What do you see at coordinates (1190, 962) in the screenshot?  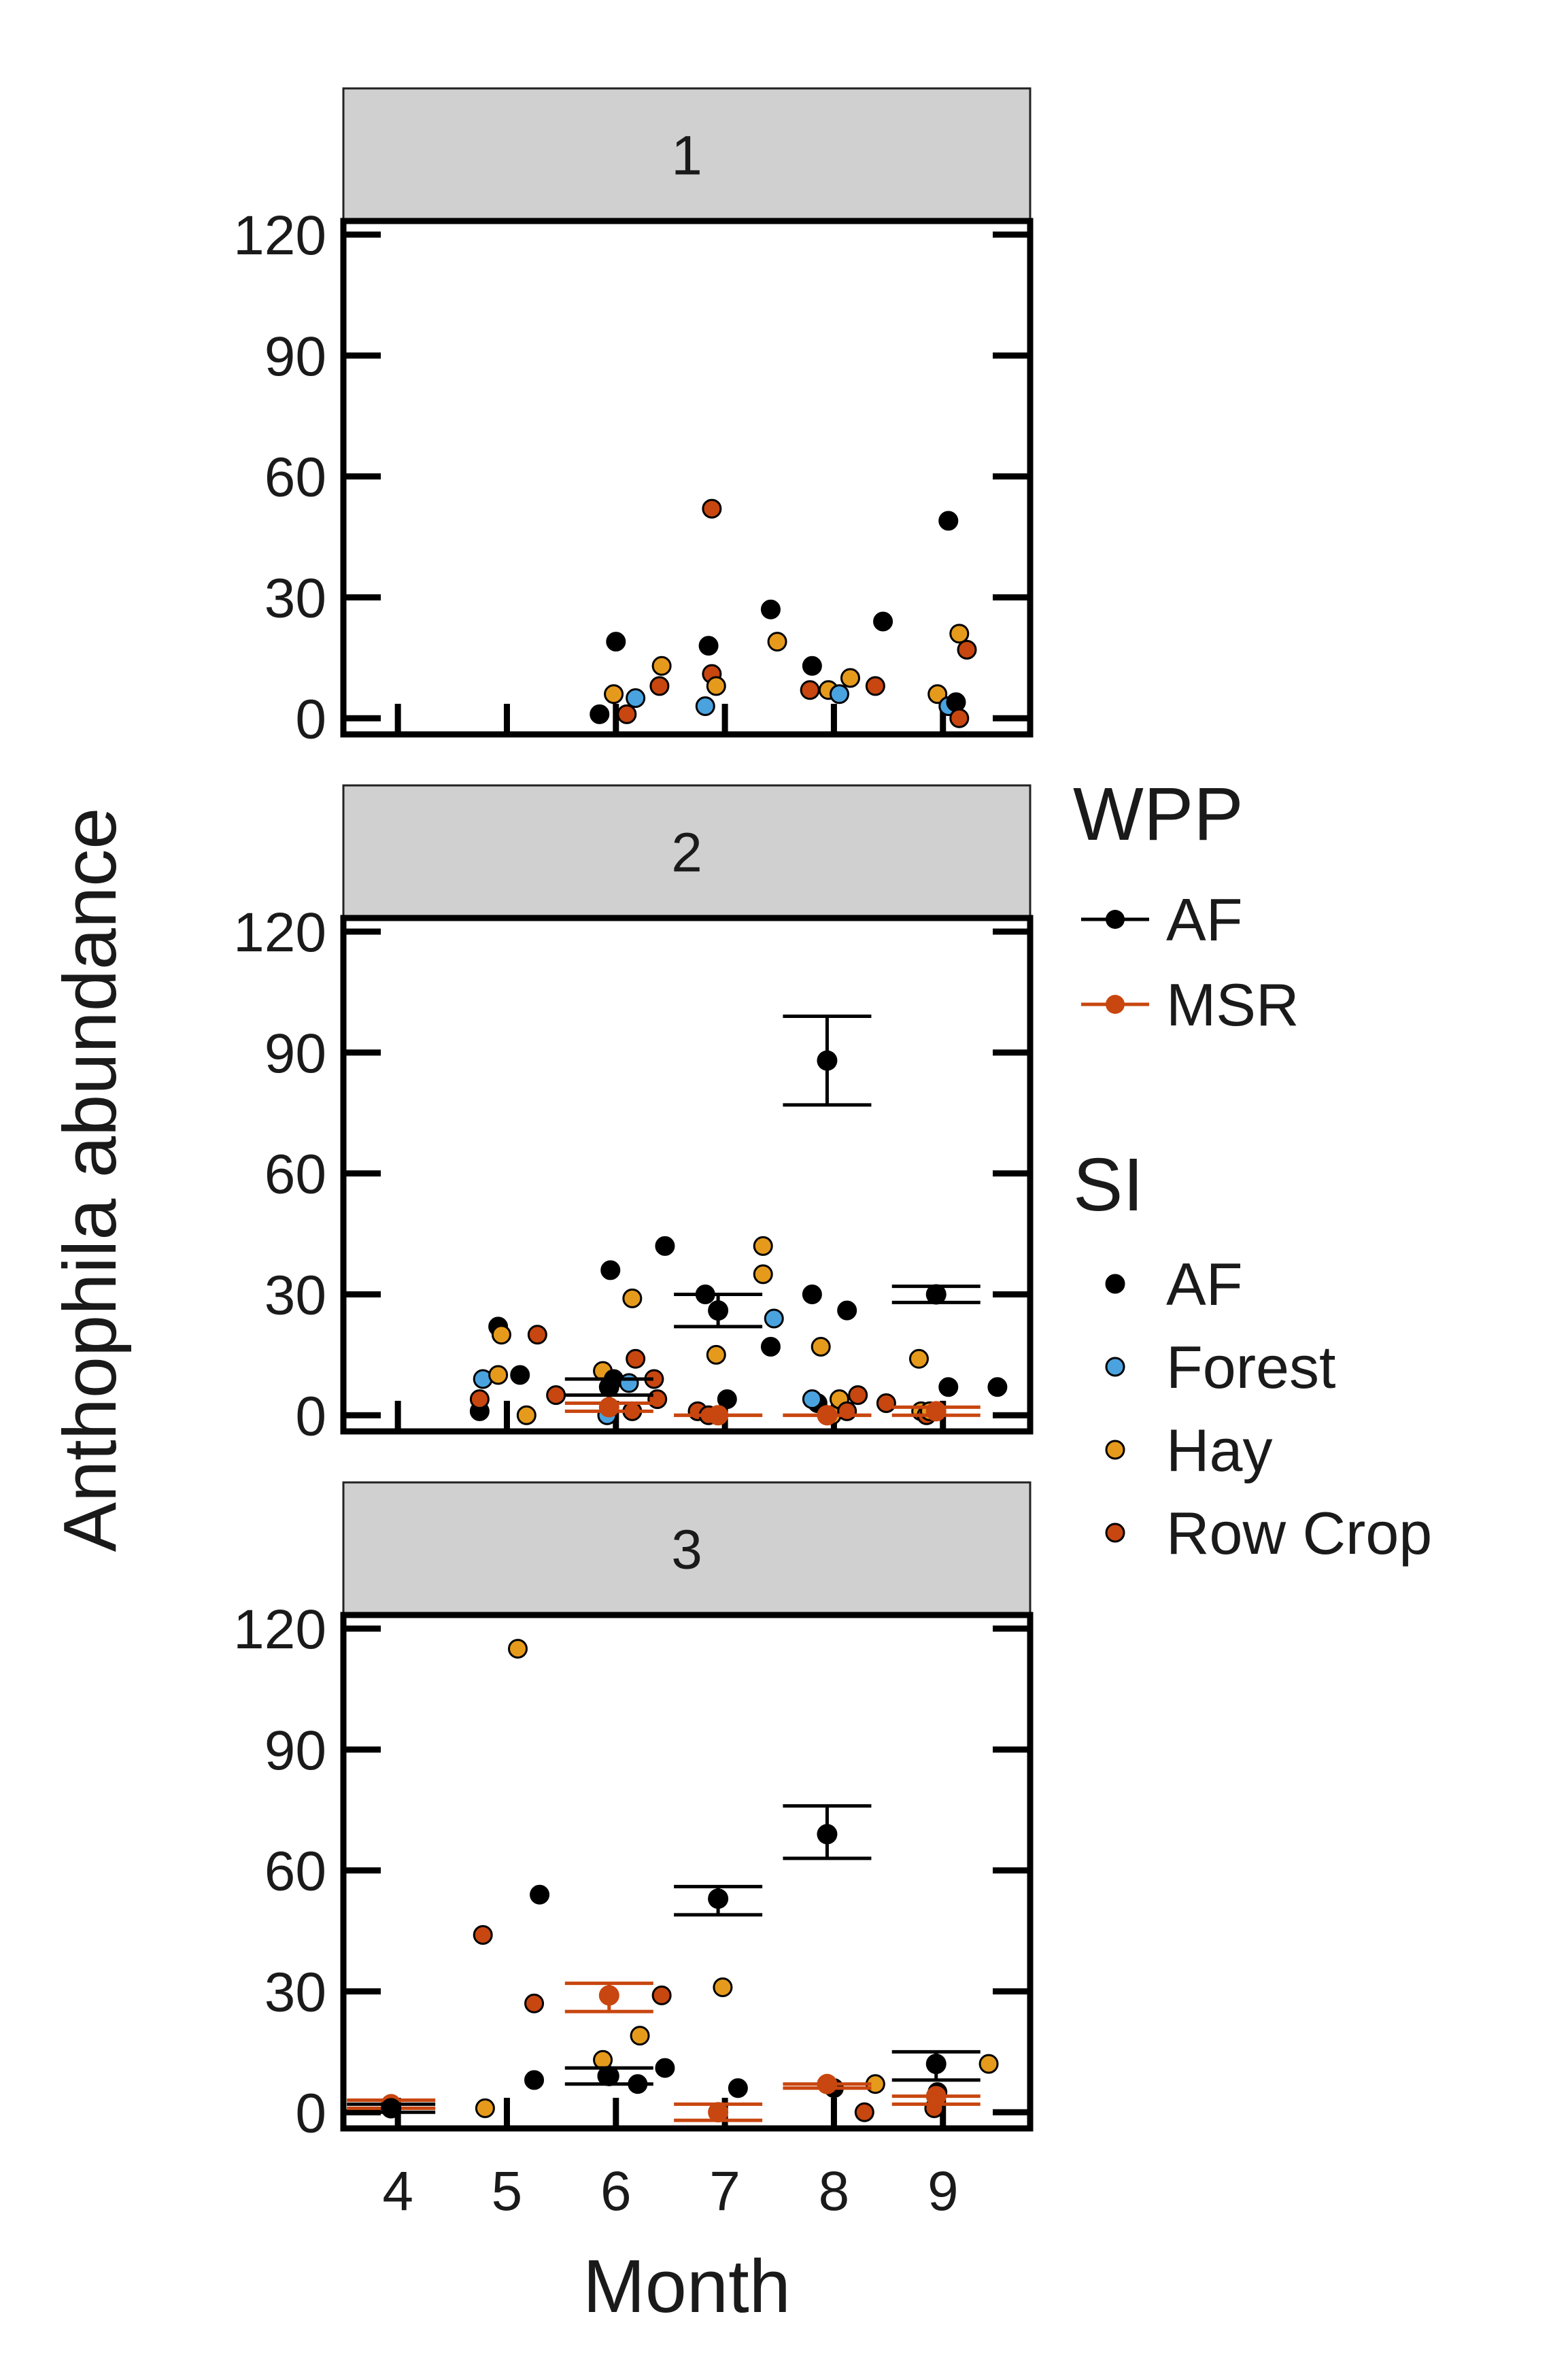 I see `legend-wpp-items: AF MSR` at bounding box center [1190, 962].